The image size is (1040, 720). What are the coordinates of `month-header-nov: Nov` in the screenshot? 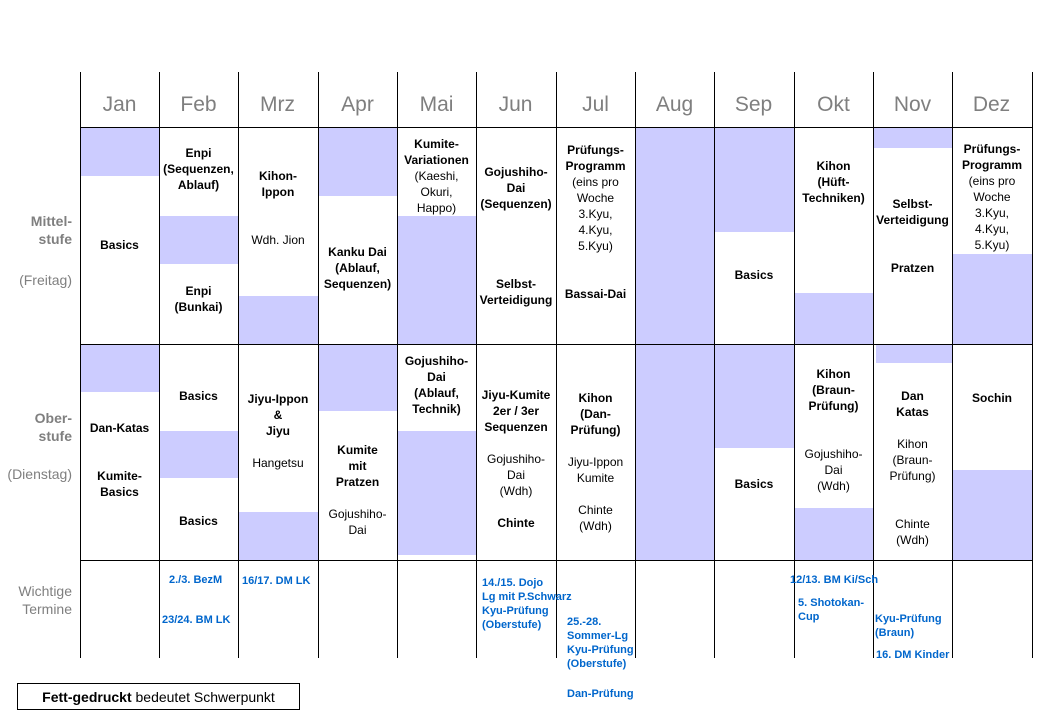 It's located at (912, 104).